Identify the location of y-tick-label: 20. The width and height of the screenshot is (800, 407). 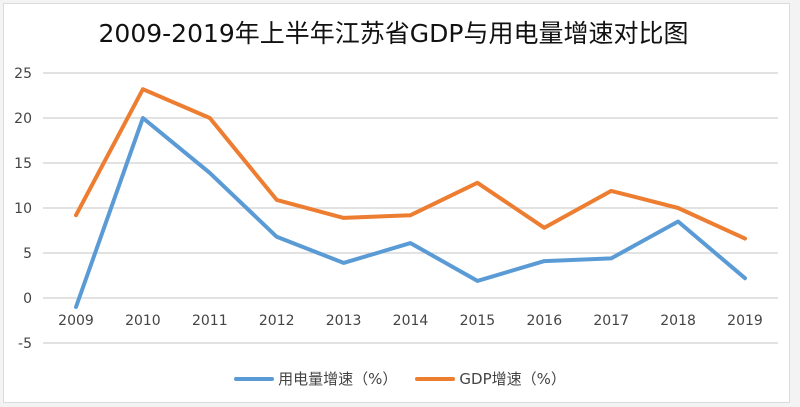
(23, 119).